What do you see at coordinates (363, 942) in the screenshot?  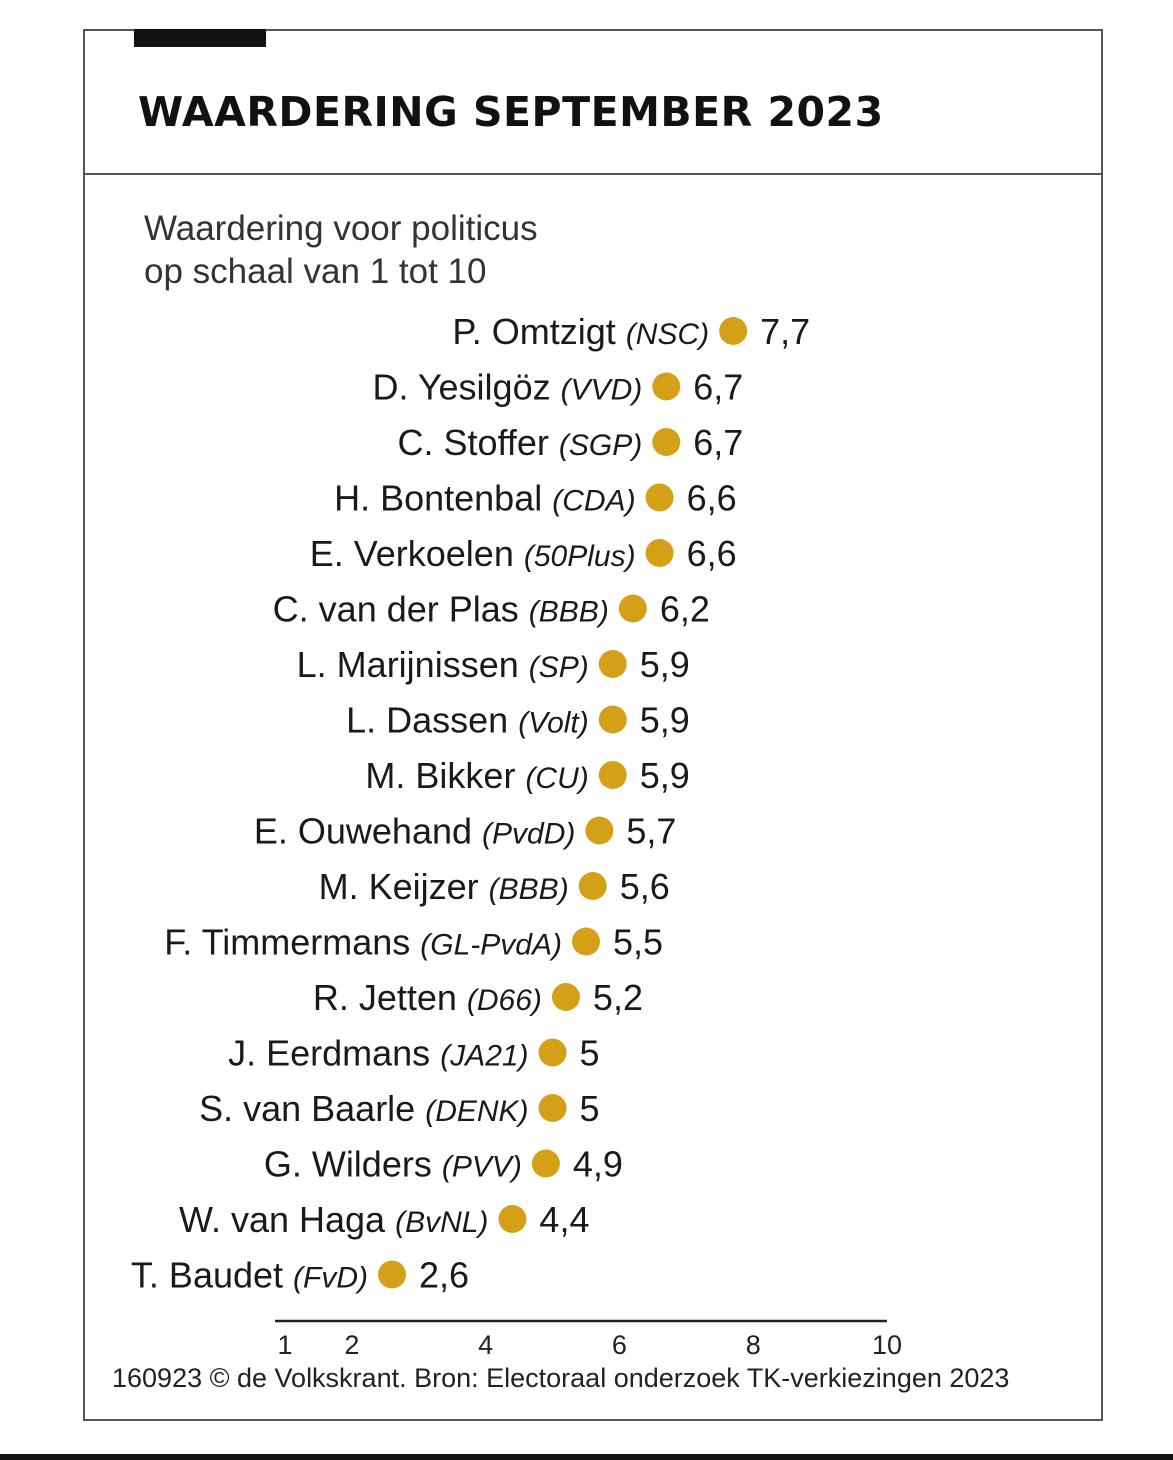 I see `row-label: F. Timmermans (GL-PvdA)` at bounding box center [363, 942].